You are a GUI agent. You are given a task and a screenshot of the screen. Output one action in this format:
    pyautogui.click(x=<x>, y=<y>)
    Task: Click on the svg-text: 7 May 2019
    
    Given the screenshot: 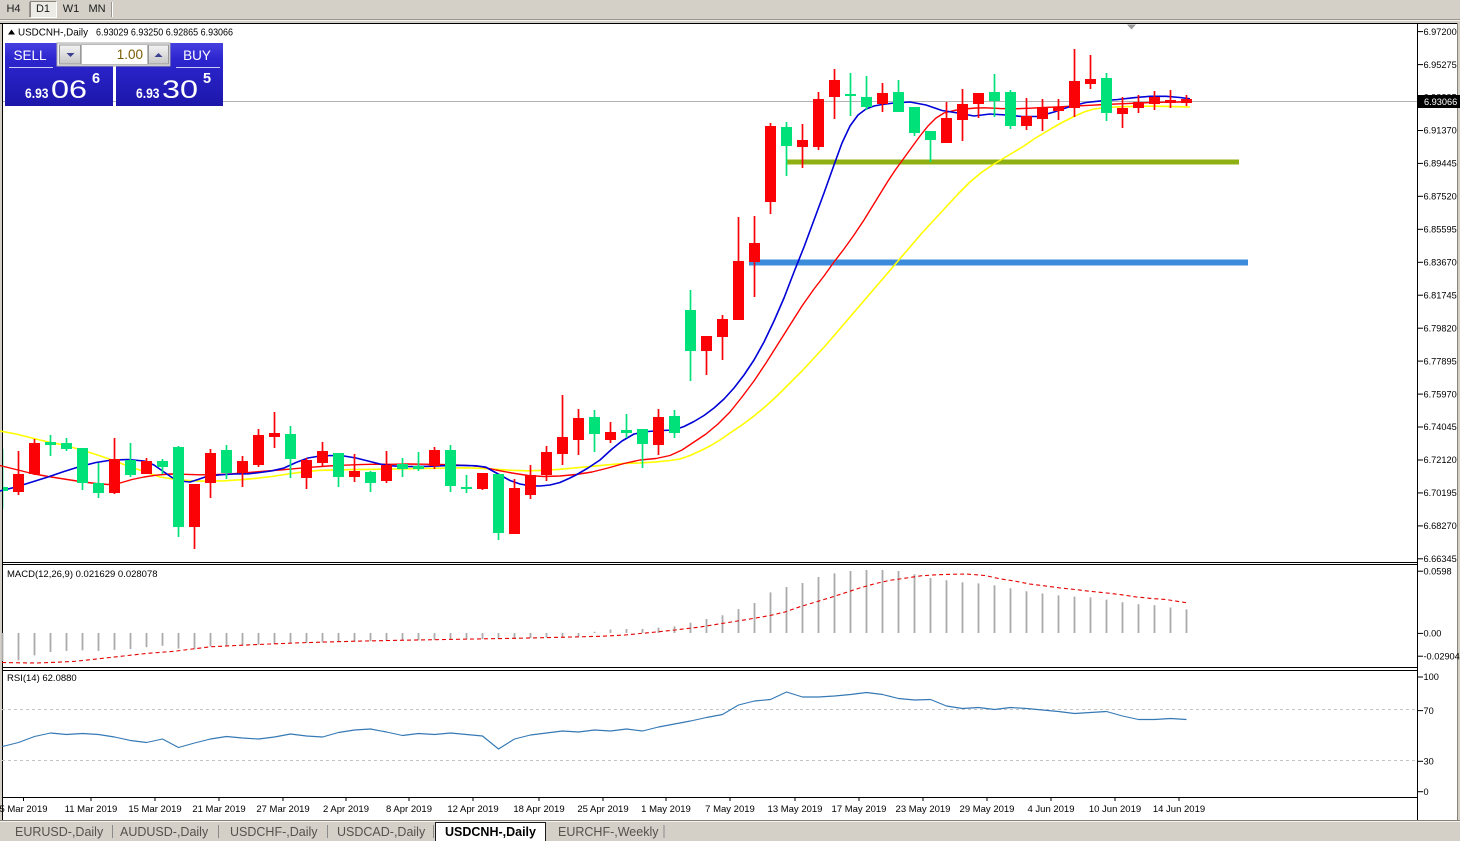 What is the action you would take?
    pyautogui.click(x=730, y=809)
    